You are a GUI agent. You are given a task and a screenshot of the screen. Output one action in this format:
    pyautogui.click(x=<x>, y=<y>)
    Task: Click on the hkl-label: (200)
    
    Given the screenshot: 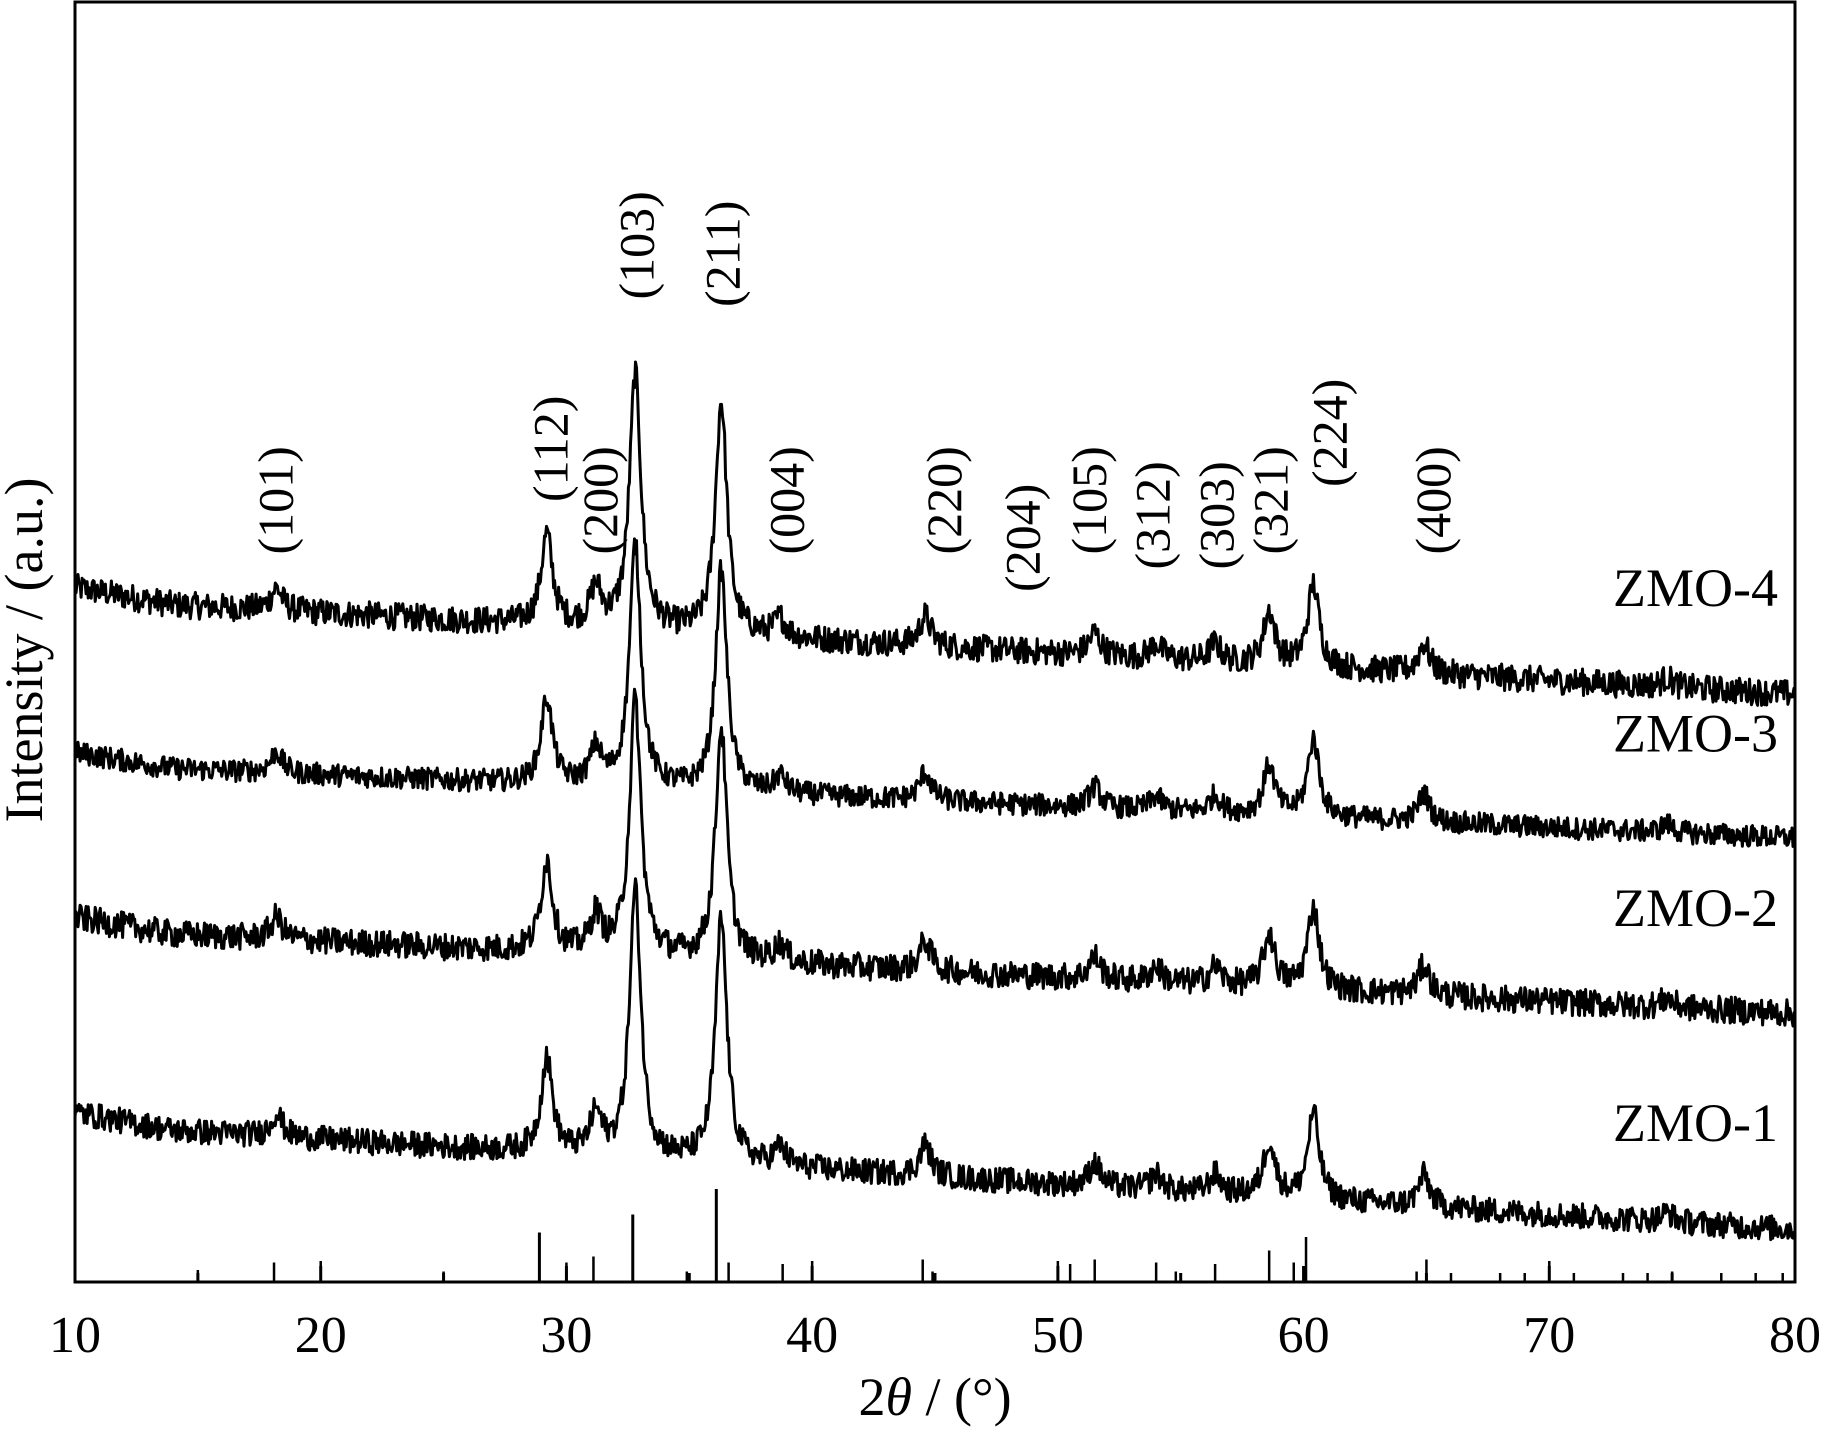 What is the action you would take?
    pyautogui.click(x=600, y=500)
    